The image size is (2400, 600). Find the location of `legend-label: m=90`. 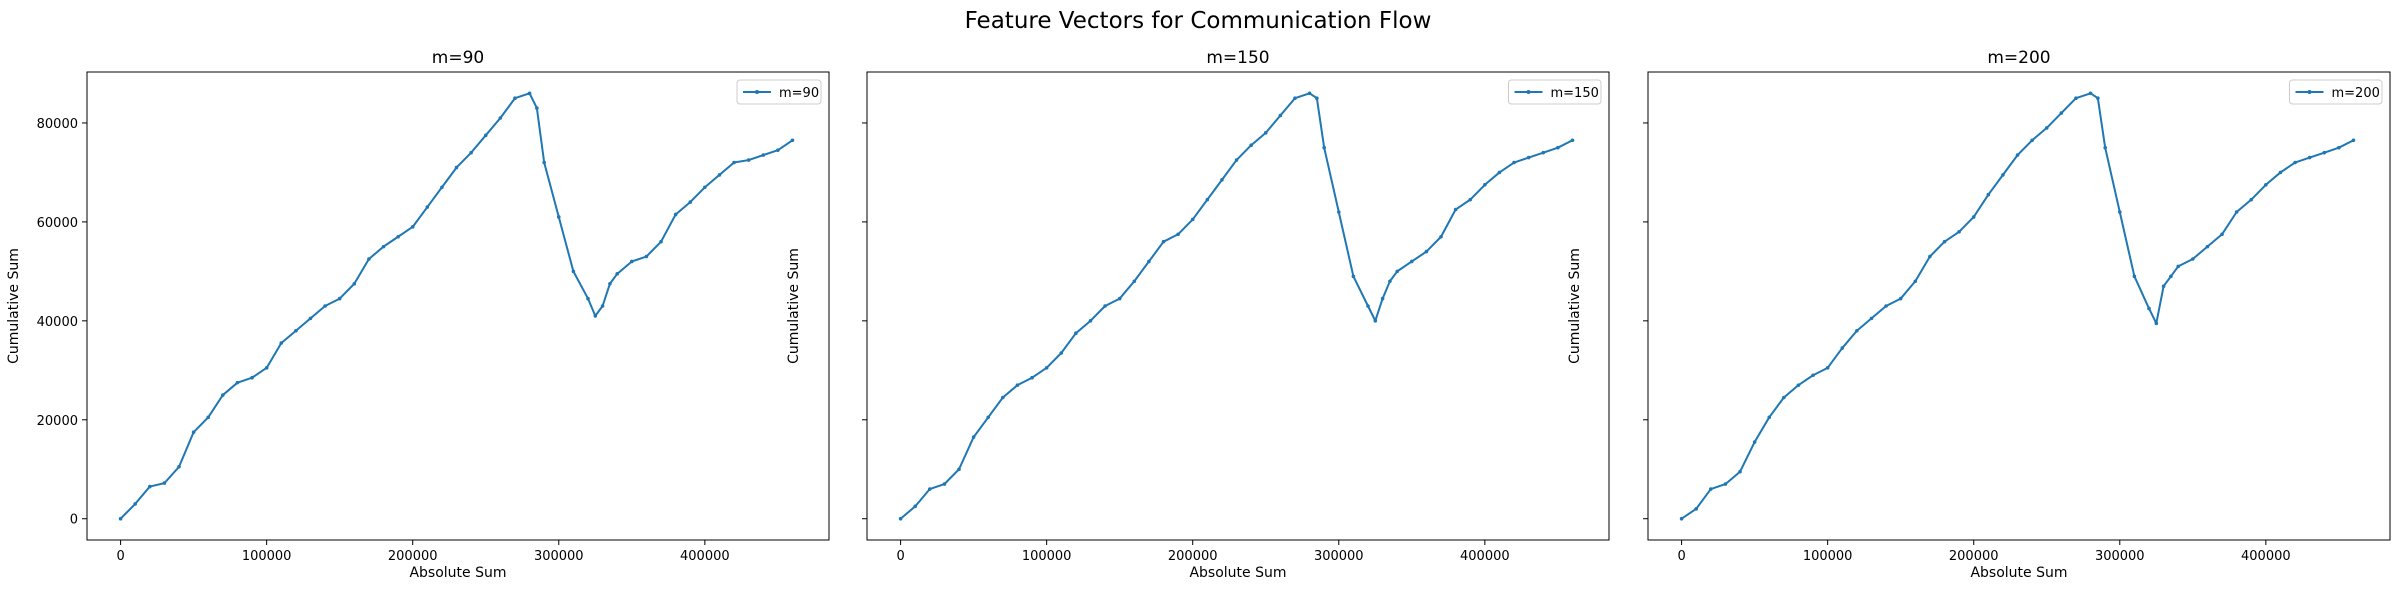

legend-label: m=90 is located at coordinates (799, 93).